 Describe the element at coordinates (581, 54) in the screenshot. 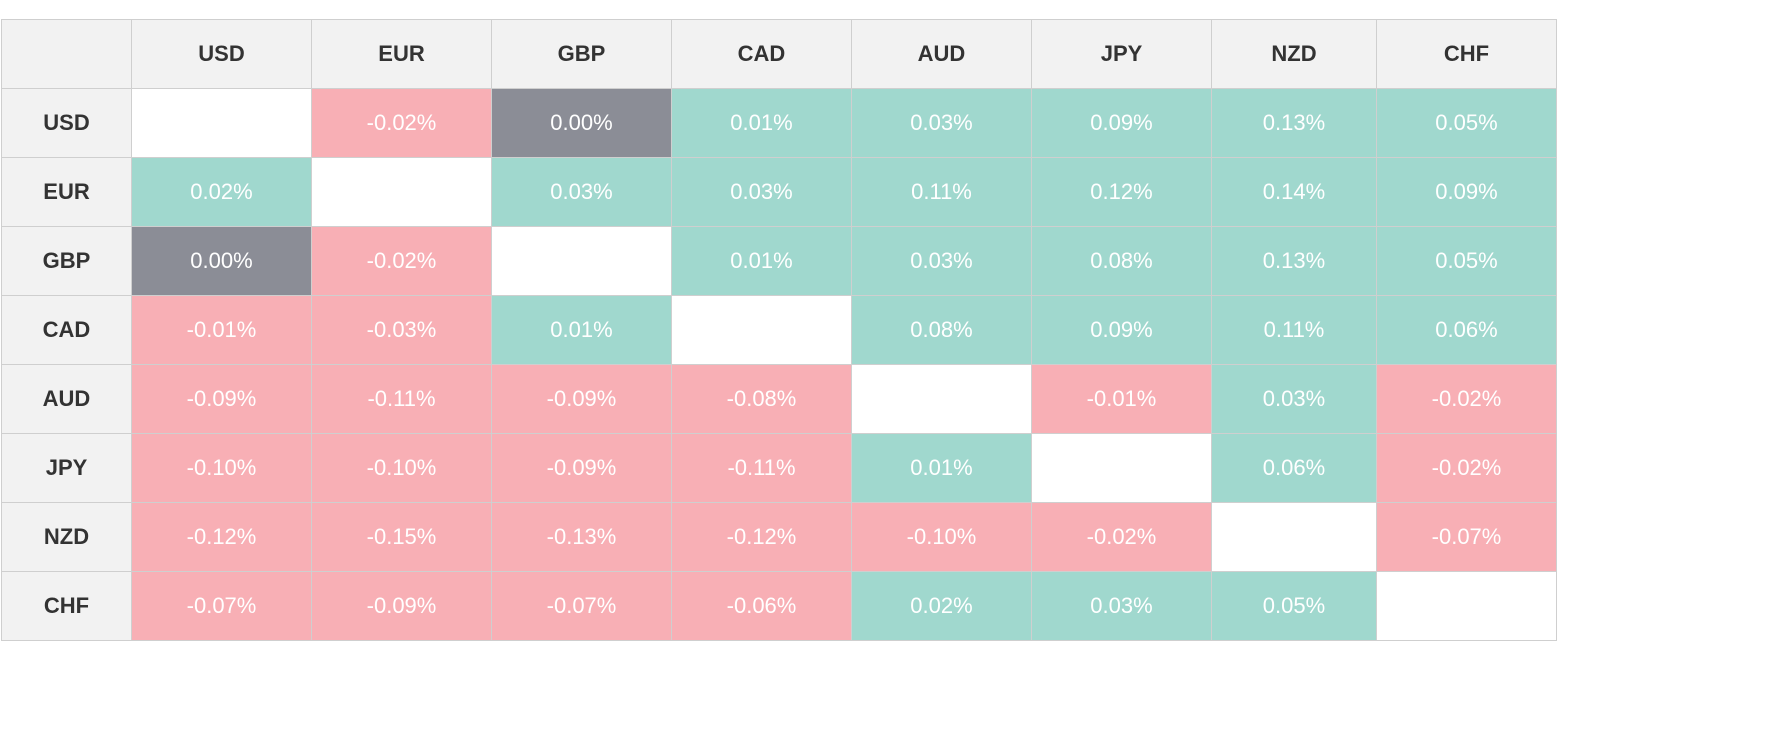

I see `column-header-gbp: GBP` at that location.